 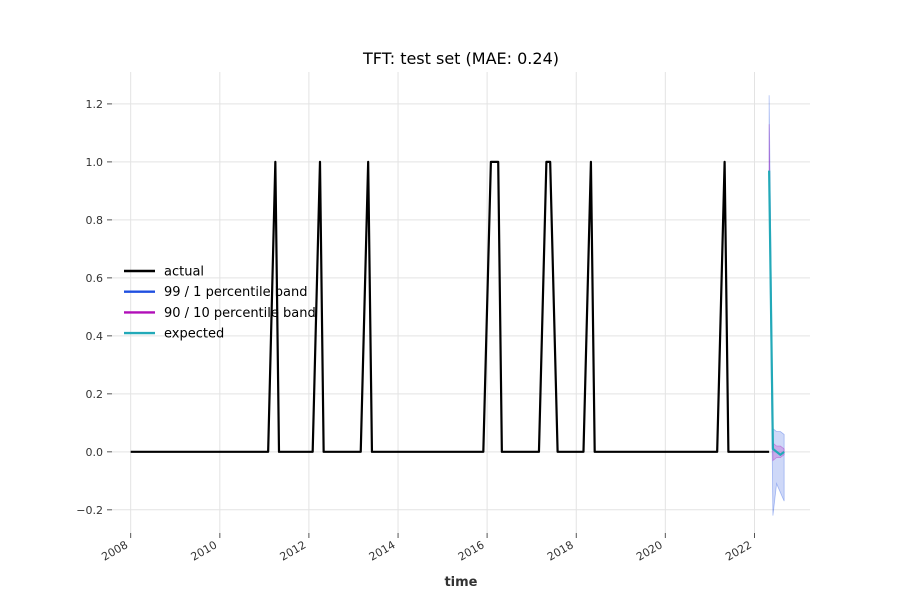 I want to click on x-tick-label: 2022, so click(x=738, y=550).